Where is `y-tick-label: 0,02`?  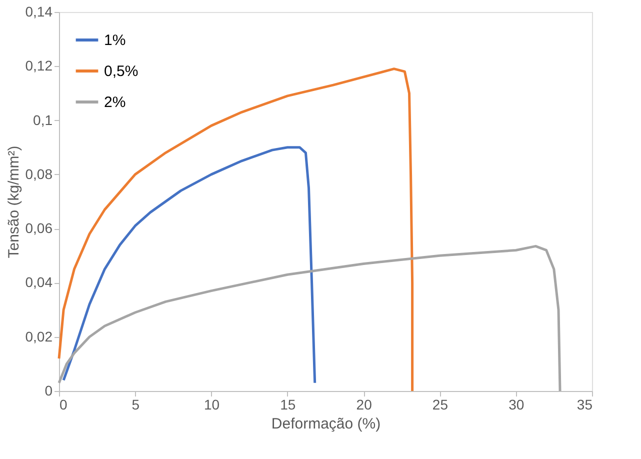
y-tick-label: 0,02 is located at coordinates (39, 336).